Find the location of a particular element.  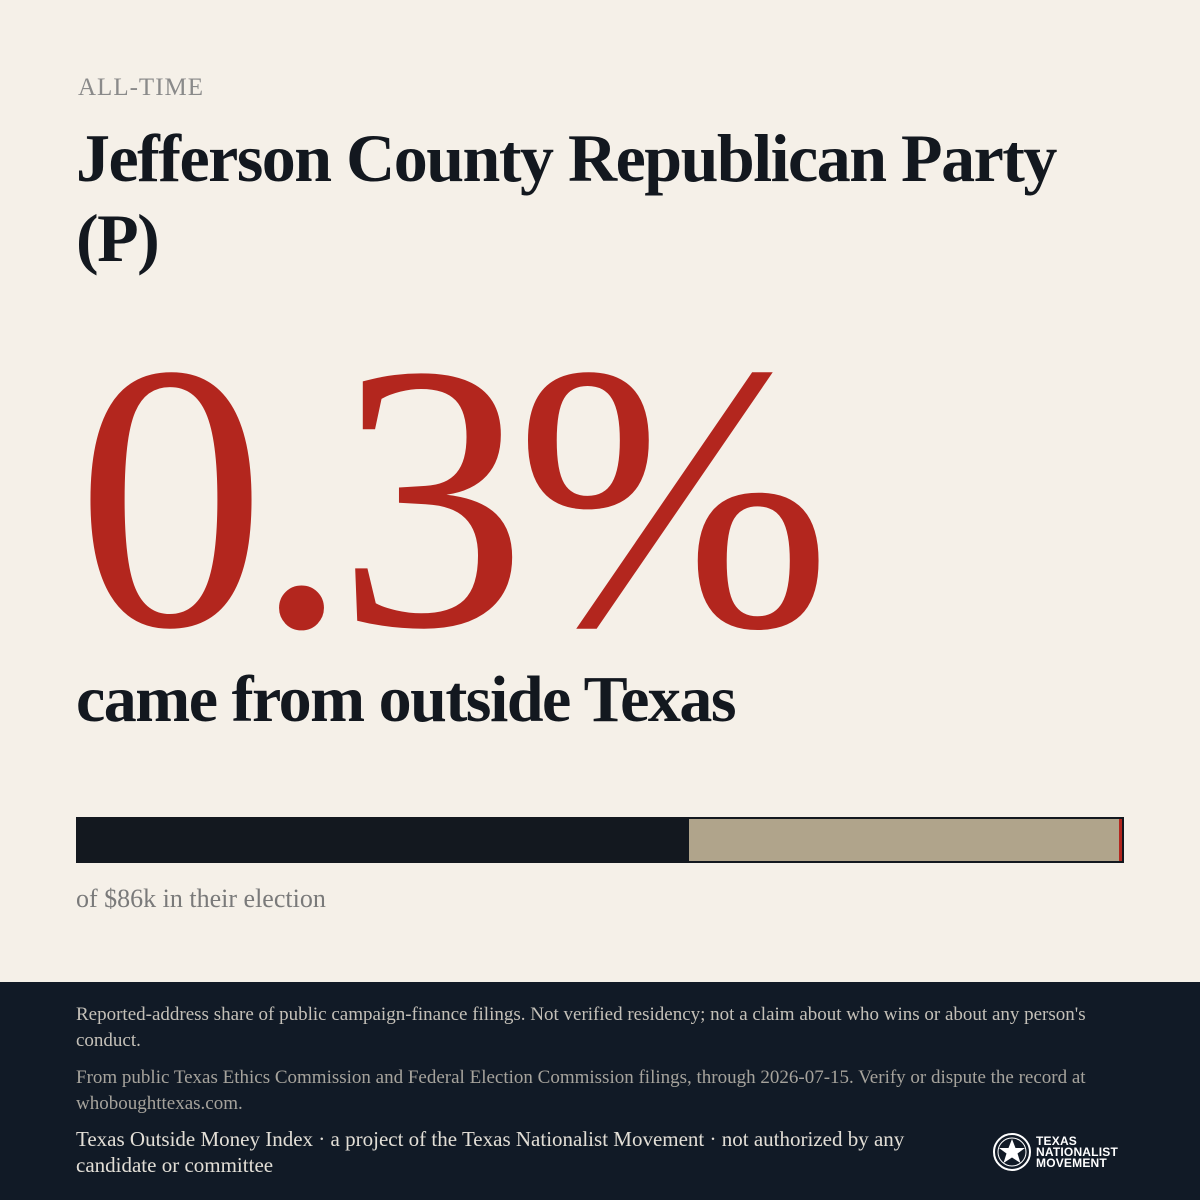

logo-wordmark: TEXAS NATIONALIST MOVEMENT is located at coordinates (1077, 1151).